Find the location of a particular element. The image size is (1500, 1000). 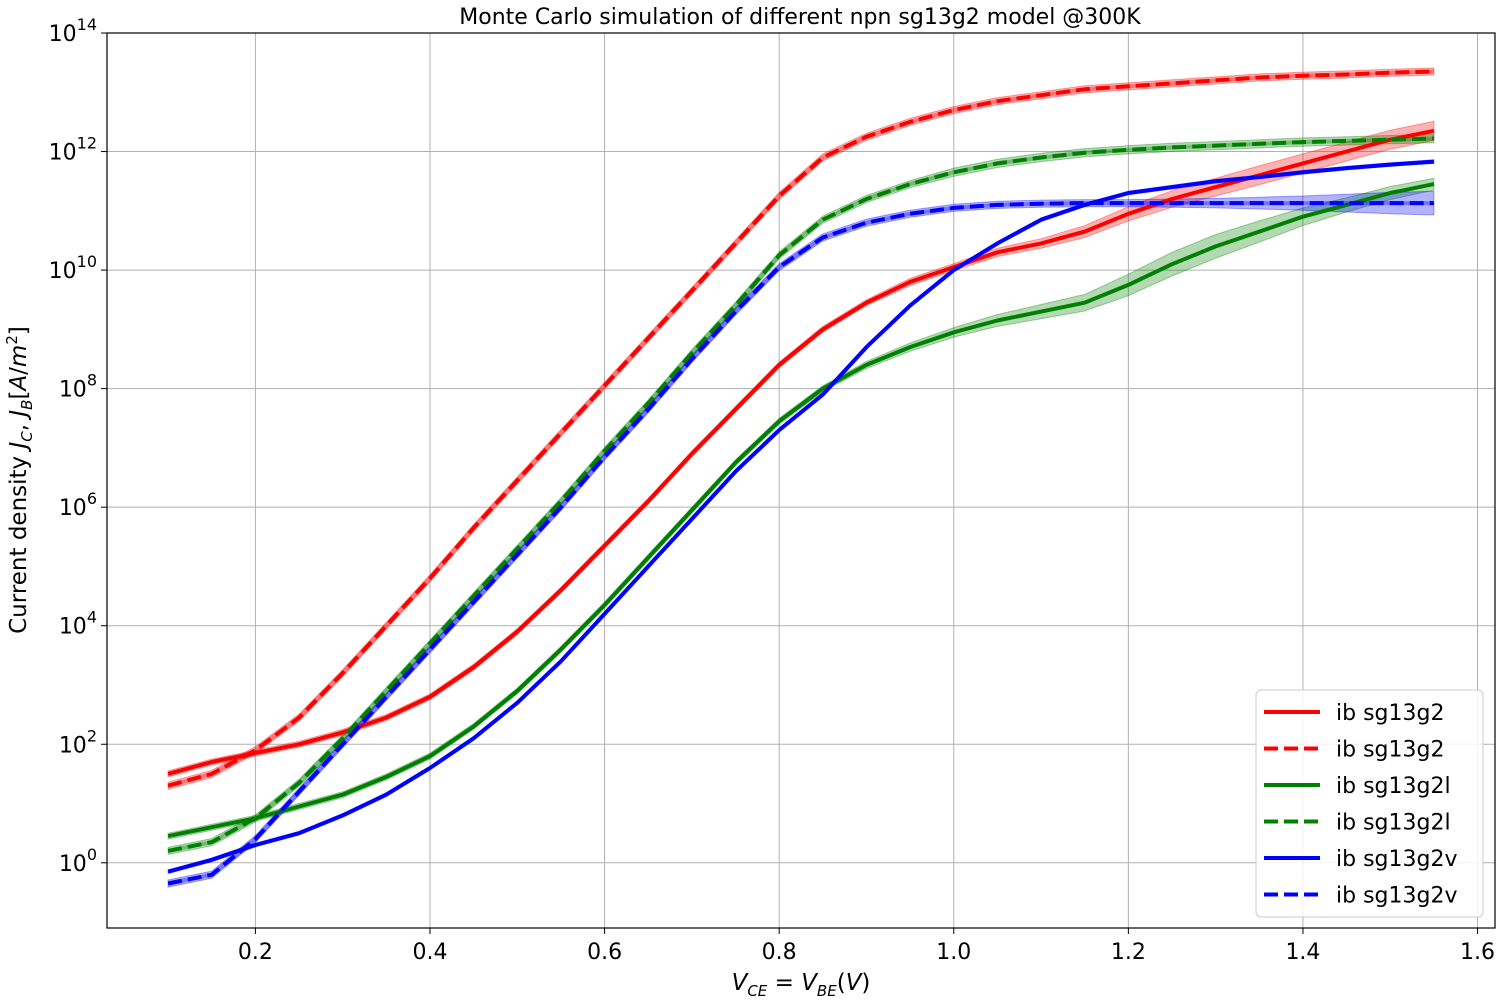

y-axis-label: Current density JC, JB[A/m2] is located at coordinates (19, 480).